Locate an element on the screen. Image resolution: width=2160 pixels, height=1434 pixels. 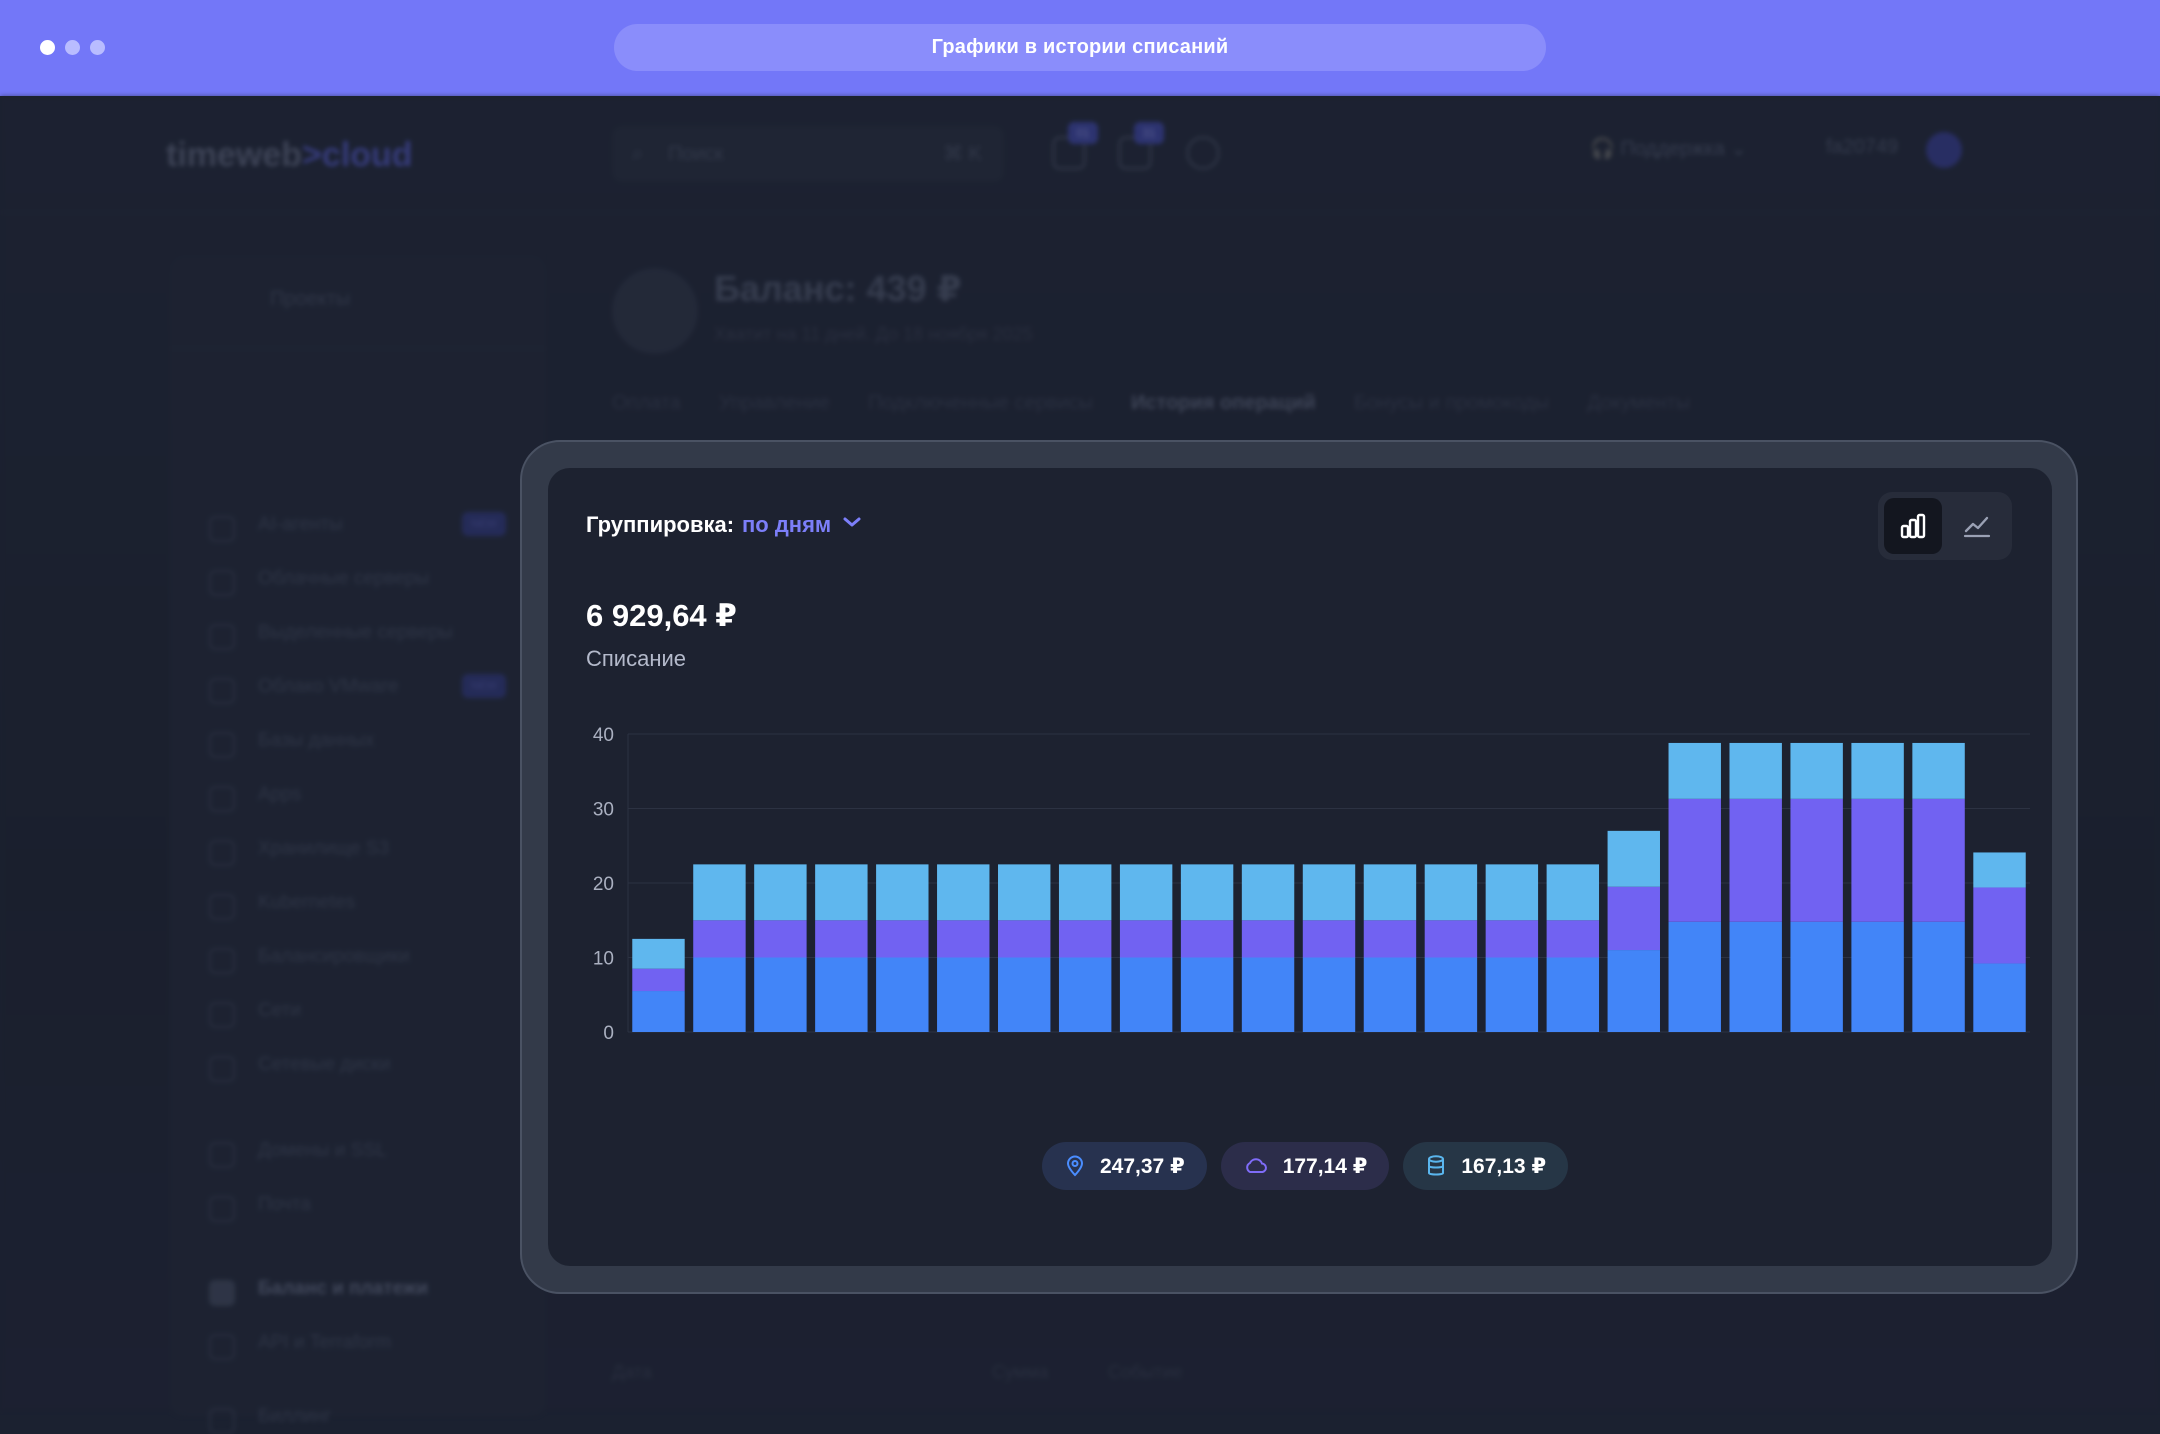
balance-title: Баланс: 439 ₽ is located at coordinates (838, 288).